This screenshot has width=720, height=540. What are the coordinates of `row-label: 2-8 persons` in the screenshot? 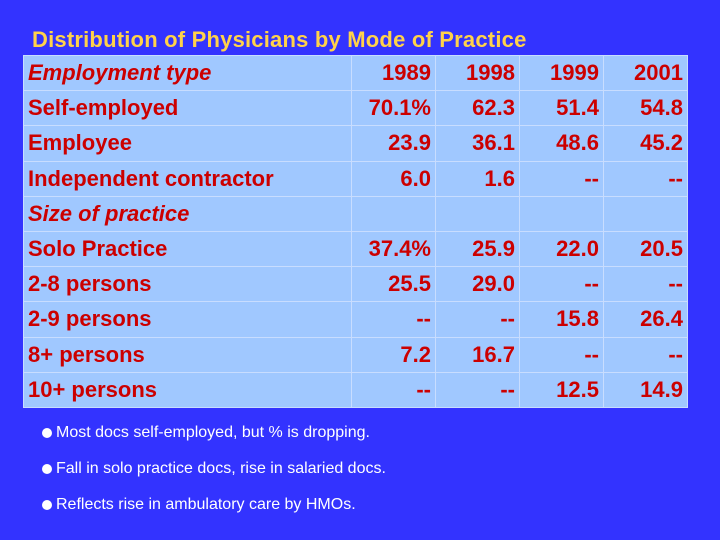 It's located at (187, 284).